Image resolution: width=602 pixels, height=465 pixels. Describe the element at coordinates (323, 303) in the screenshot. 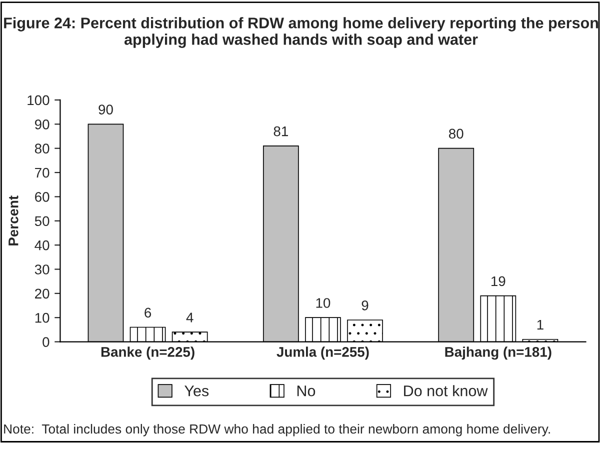

I see `data-label: 10` at that location.